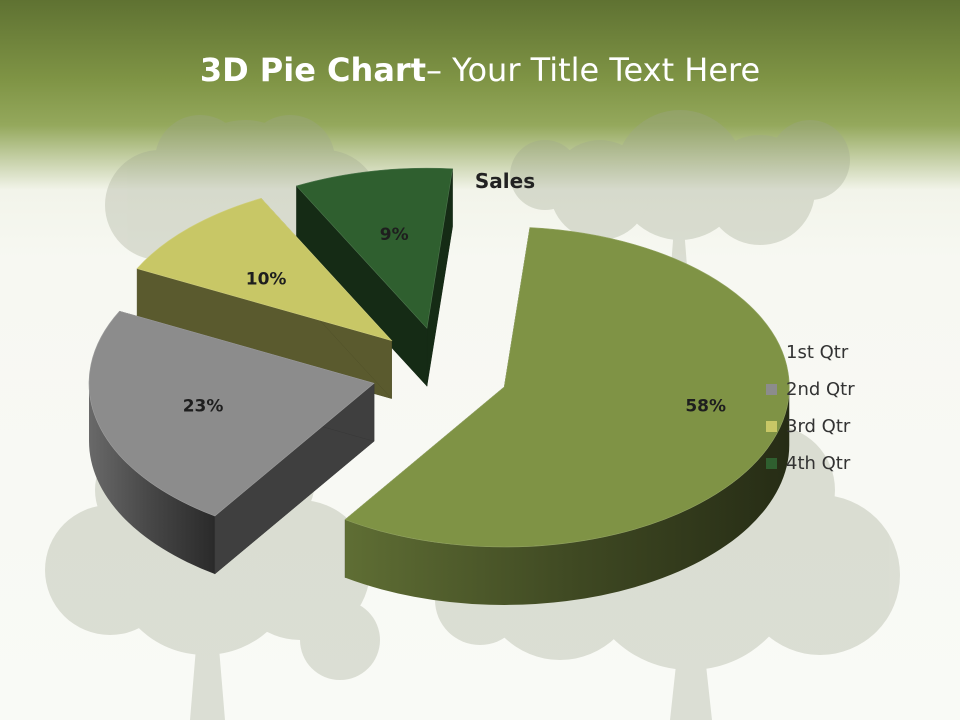 This screenshot has width=960, height=720. I want to click on legend-label-4: 4th Qtr, so click(818, 463).